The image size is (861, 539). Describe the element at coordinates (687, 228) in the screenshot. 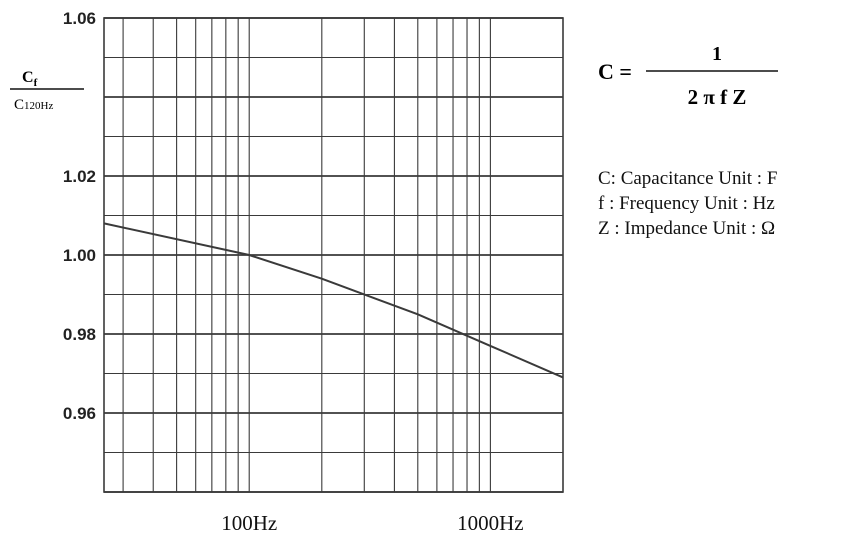

I see `legend-impedance: Z : Impedance Unit : Ω` at that location.